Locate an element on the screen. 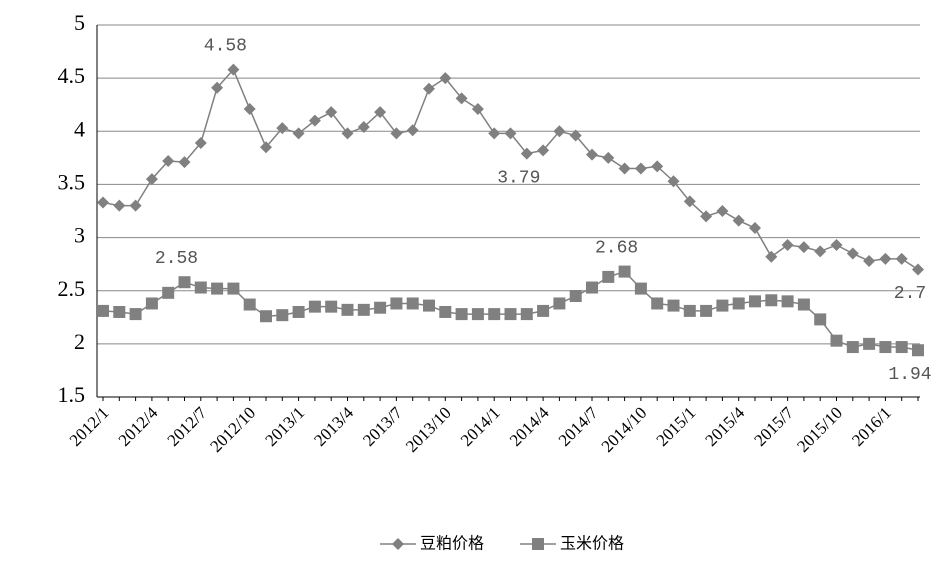  y-tick-label: 3.5 is located at coordinates (72, 181).